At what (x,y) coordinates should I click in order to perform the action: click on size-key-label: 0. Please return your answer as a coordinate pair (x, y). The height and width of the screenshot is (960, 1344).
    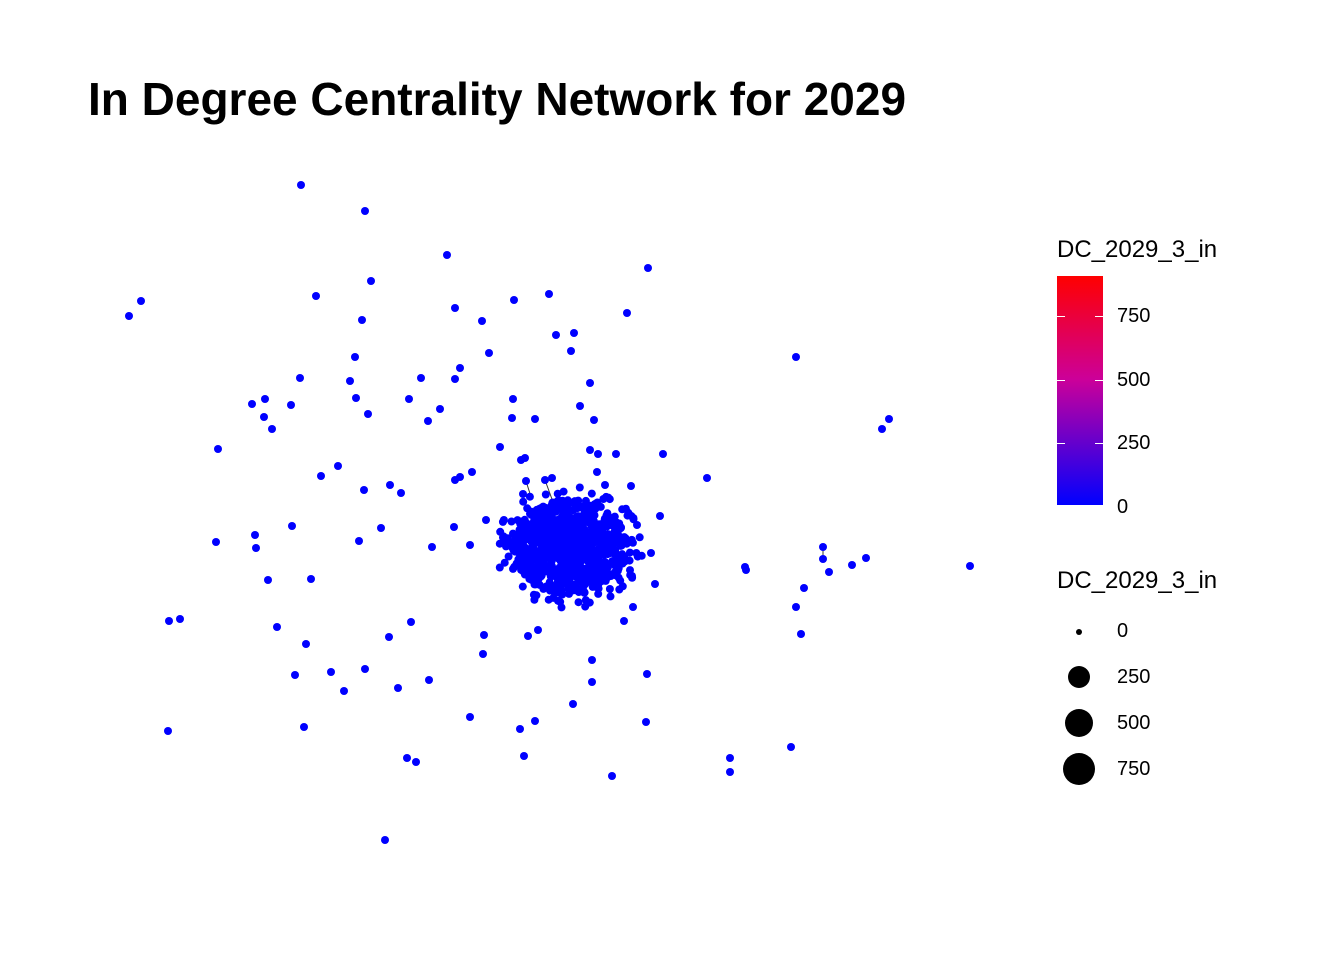
    Looking at the image, I should click on (1123, 631).